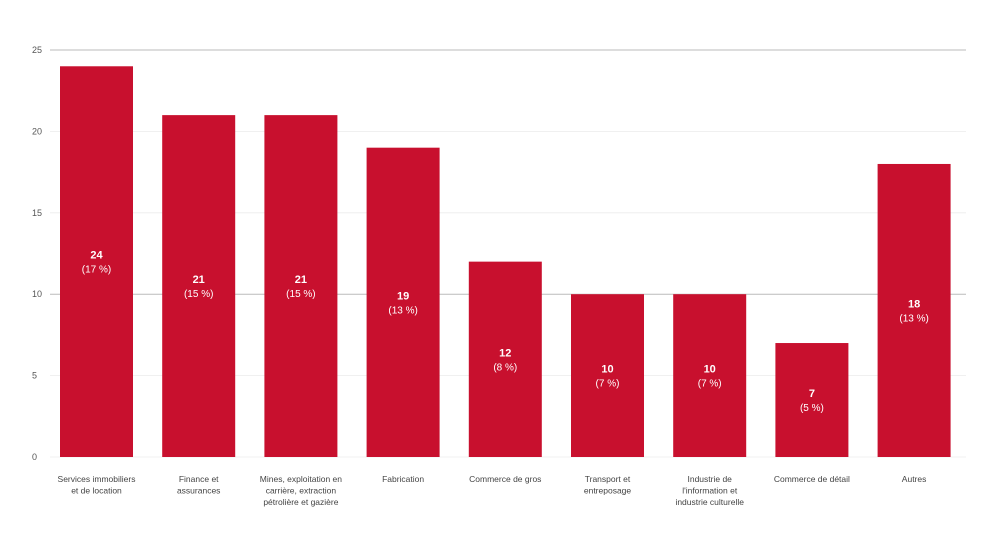 The height and width of the screenshot is (538, 1000). I want to click on category-label-line: industrie culturelle, so click(709, 502).